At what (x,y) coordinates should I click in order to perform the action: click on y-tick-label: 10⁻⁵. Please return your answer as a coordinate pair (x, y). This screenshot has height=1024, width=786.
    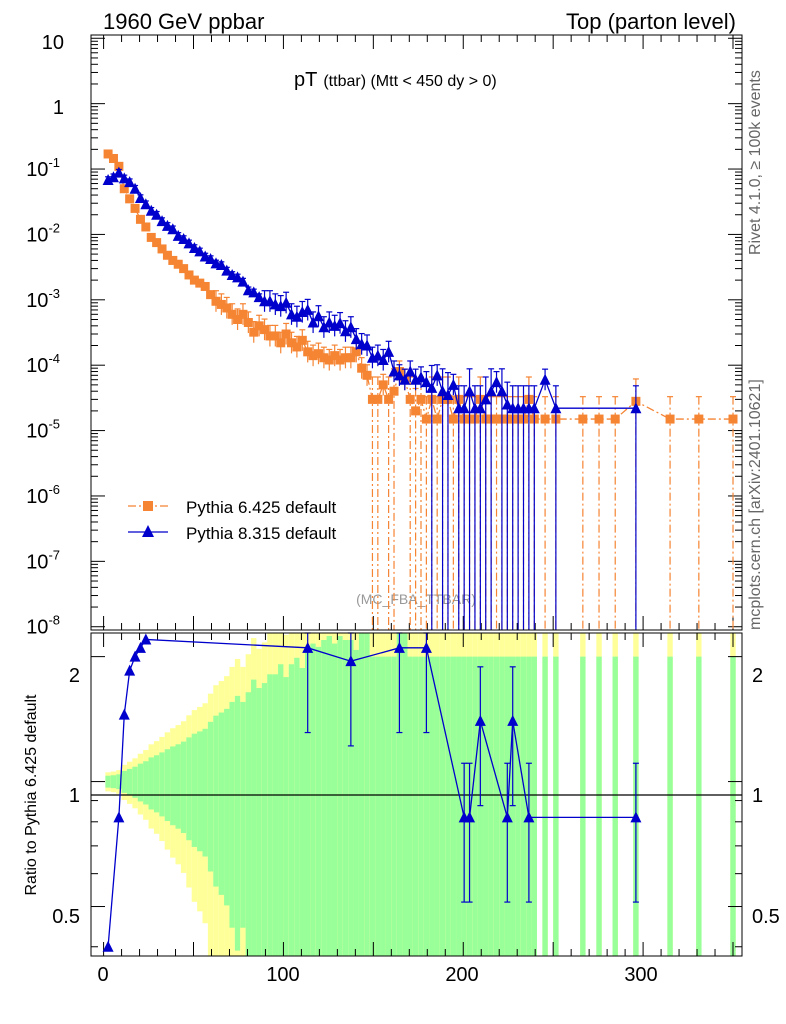
    Looking at the image, I should click on (43, 430).